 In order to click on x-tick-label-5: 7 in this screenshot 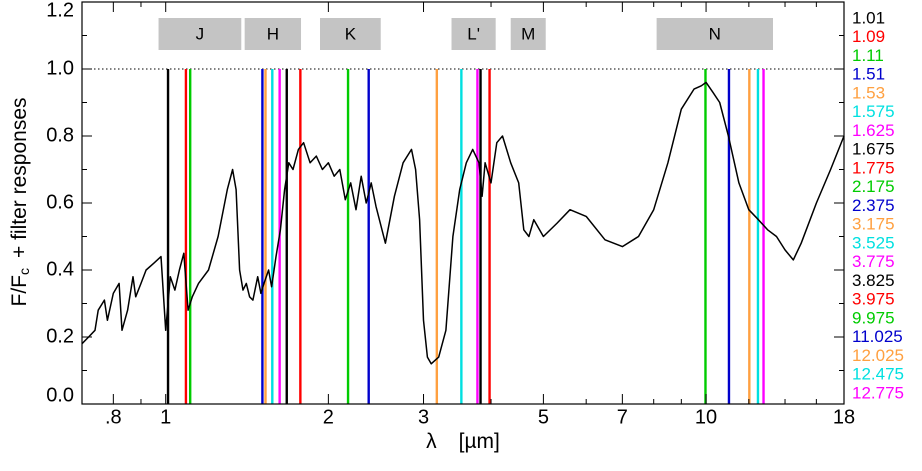, I will do `click(622, 417)`.